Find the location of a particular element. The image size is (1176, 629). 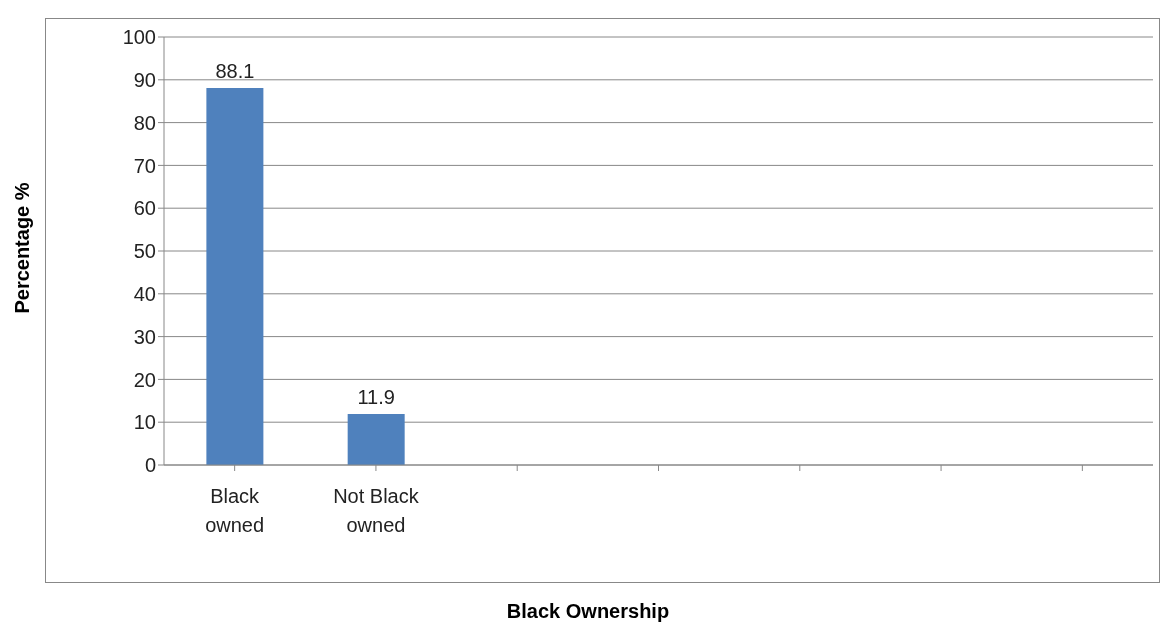

y-tick-label: 0 is located at coordinates (150, 465).